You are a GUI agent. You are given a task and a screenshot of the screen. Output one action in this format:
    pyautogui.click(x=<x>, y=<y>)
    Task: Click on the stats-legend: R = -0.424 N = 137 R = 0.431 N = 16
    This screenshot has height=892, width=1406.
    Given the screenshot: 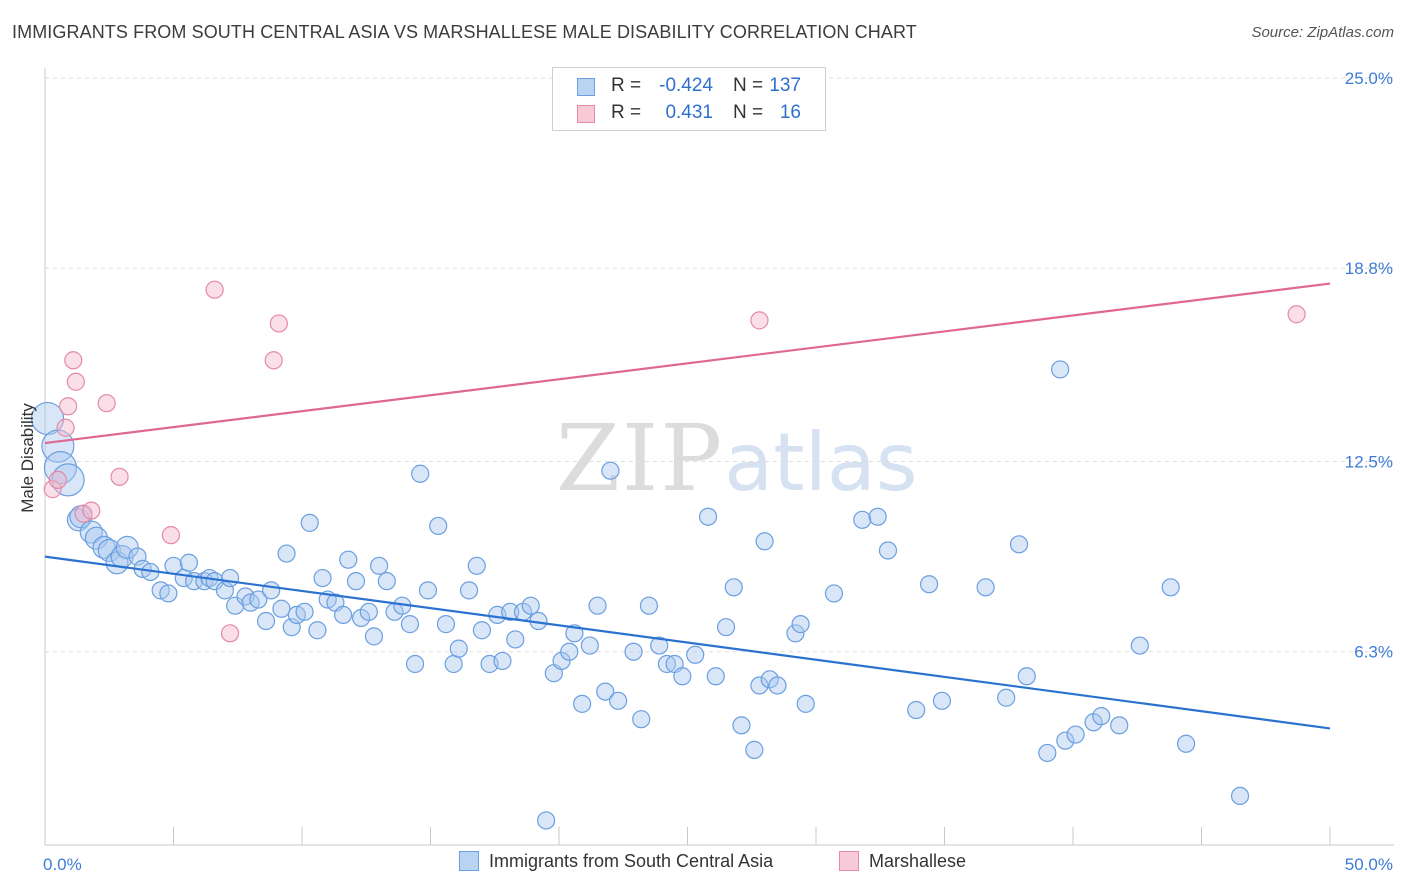 What is the action you would take?
    pyautogui.click(x=689, y=99)
    